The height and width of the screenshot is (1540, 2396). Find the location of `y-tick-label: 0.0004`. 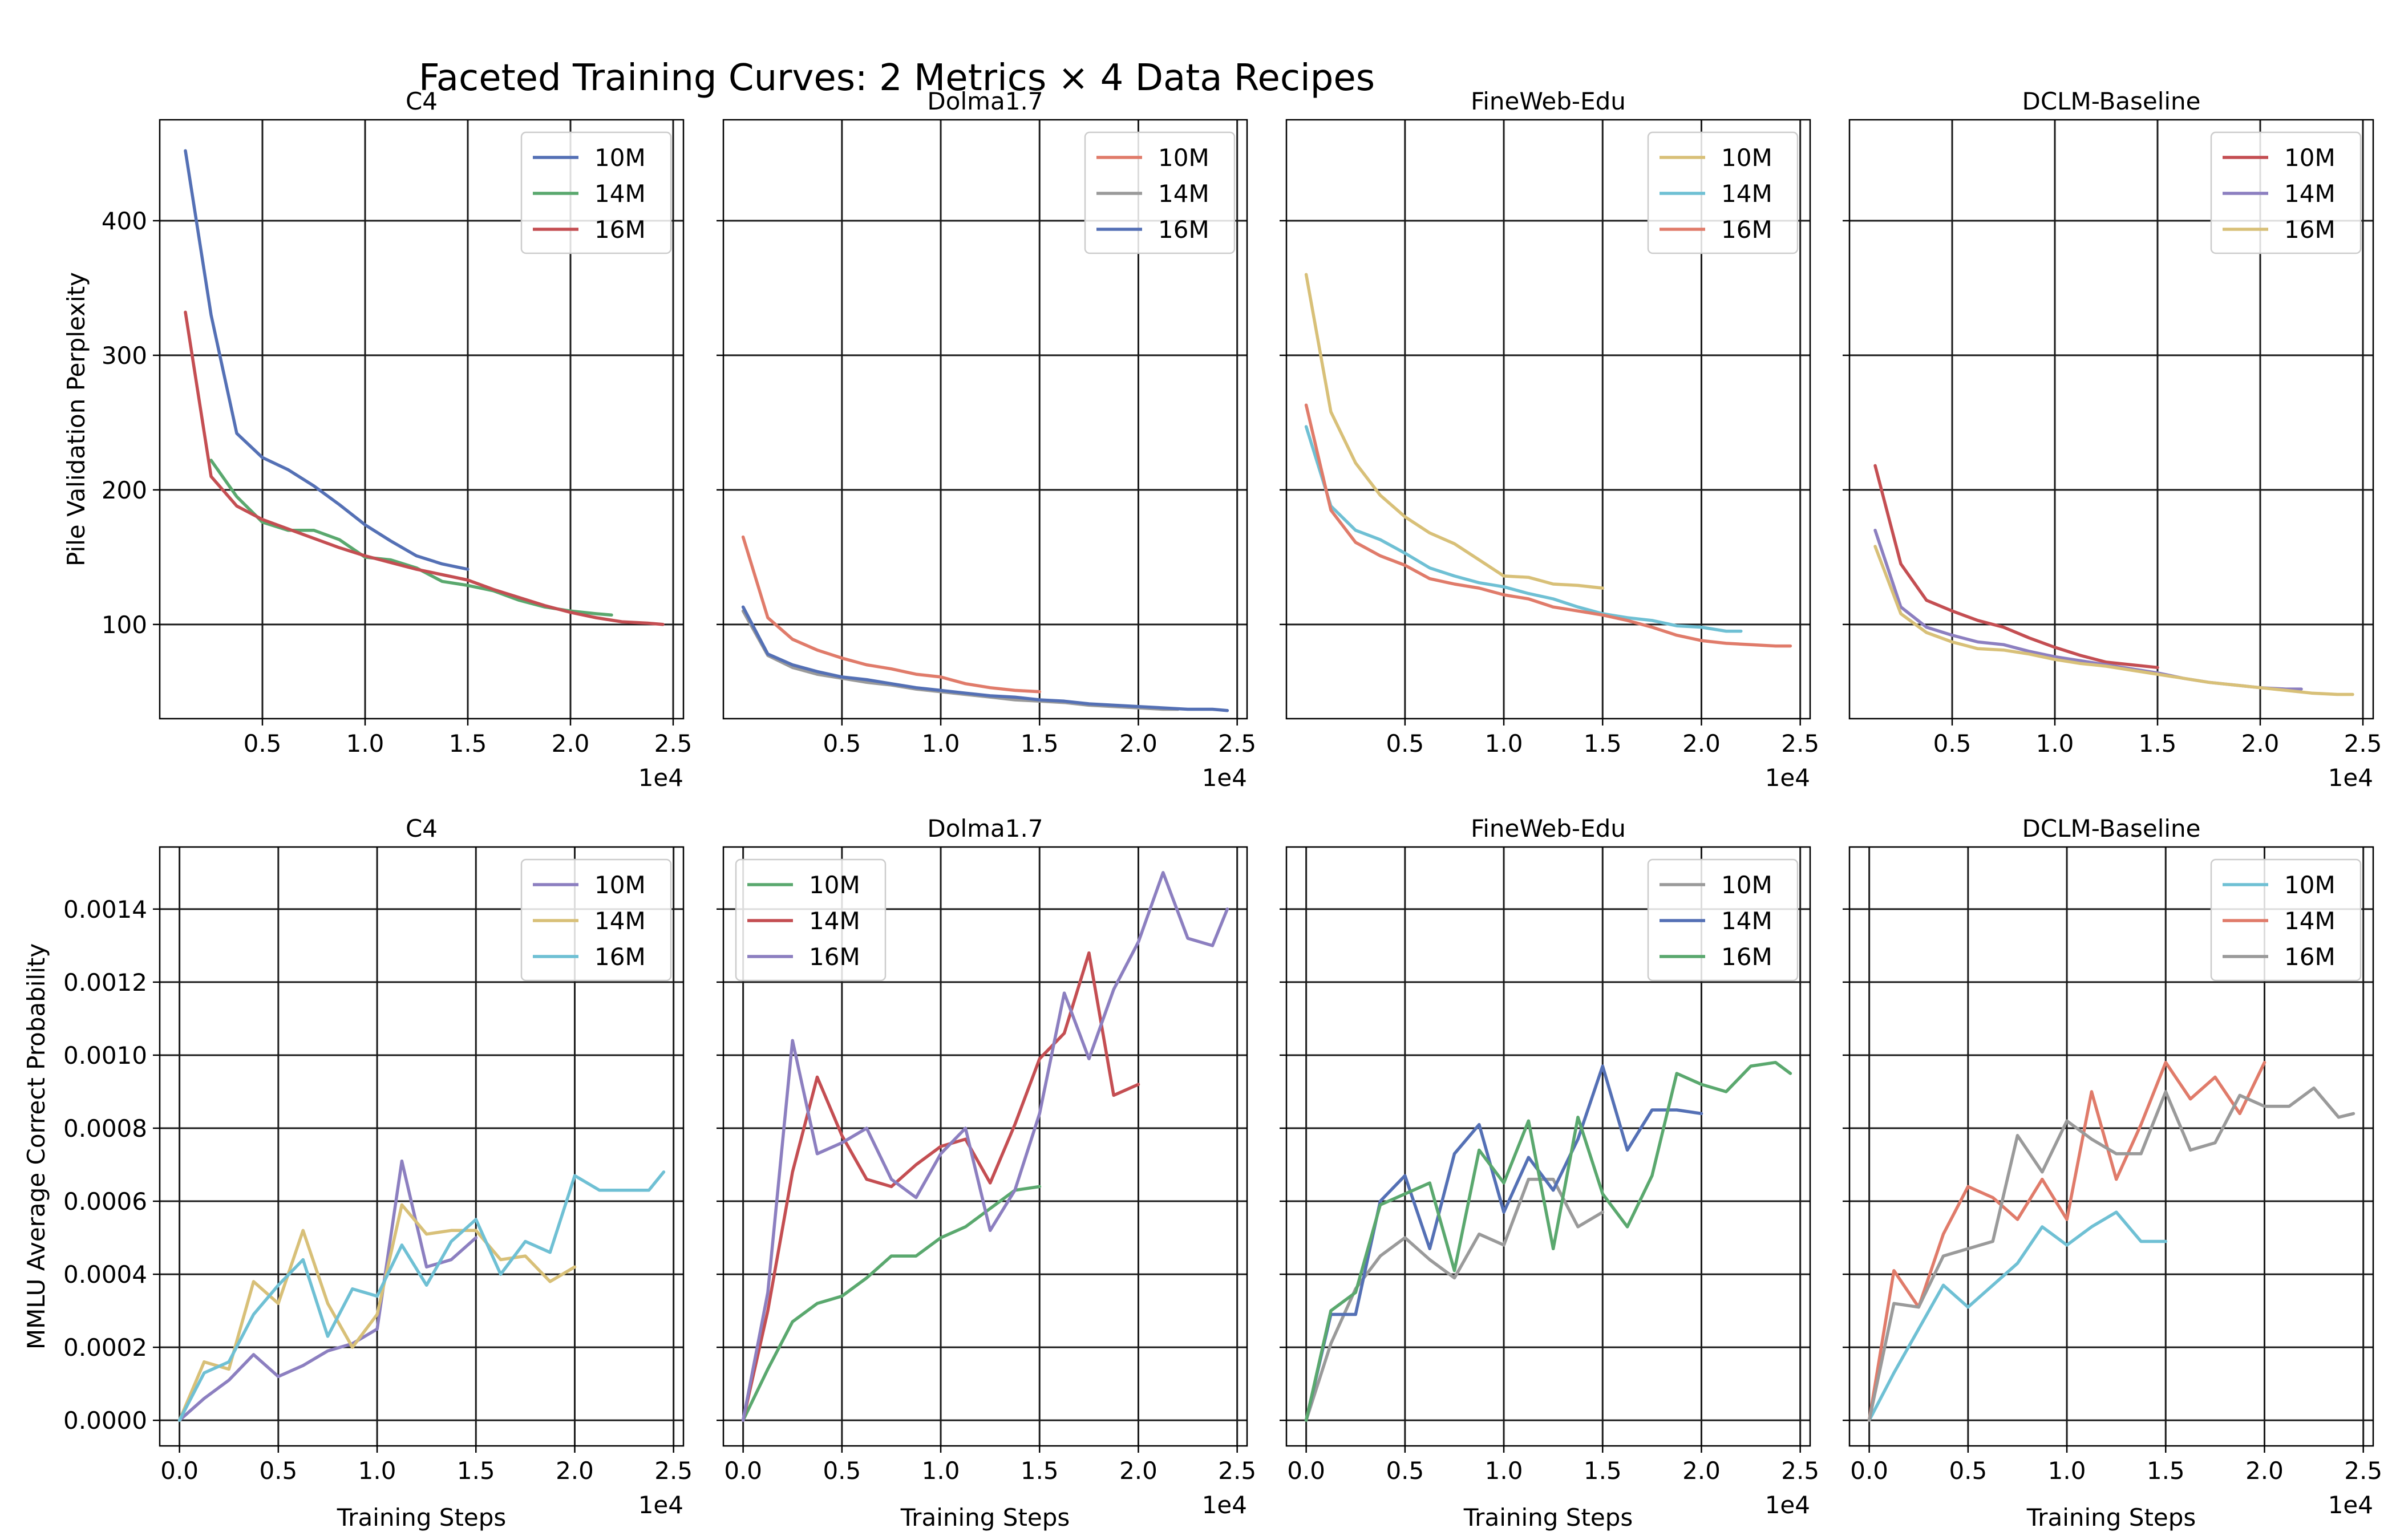

y-tick-label: 0.0004 is located at coordinates (105, 1275).